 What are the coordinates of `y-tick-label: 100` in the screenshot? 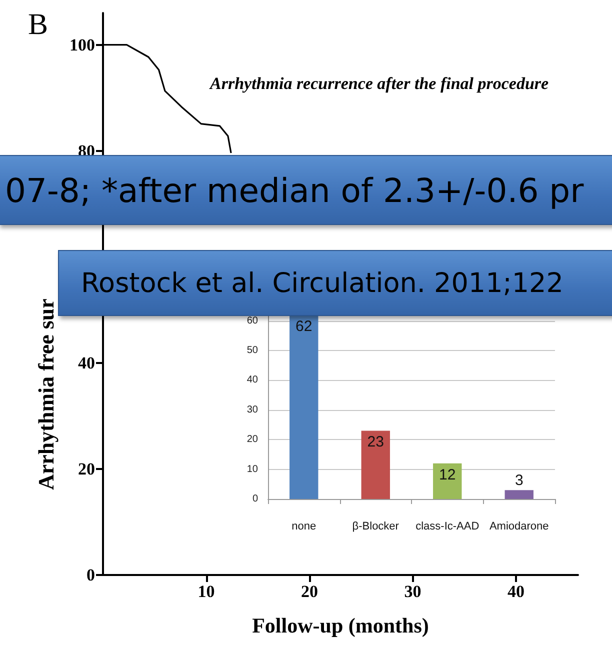 It's located at (82, 44).